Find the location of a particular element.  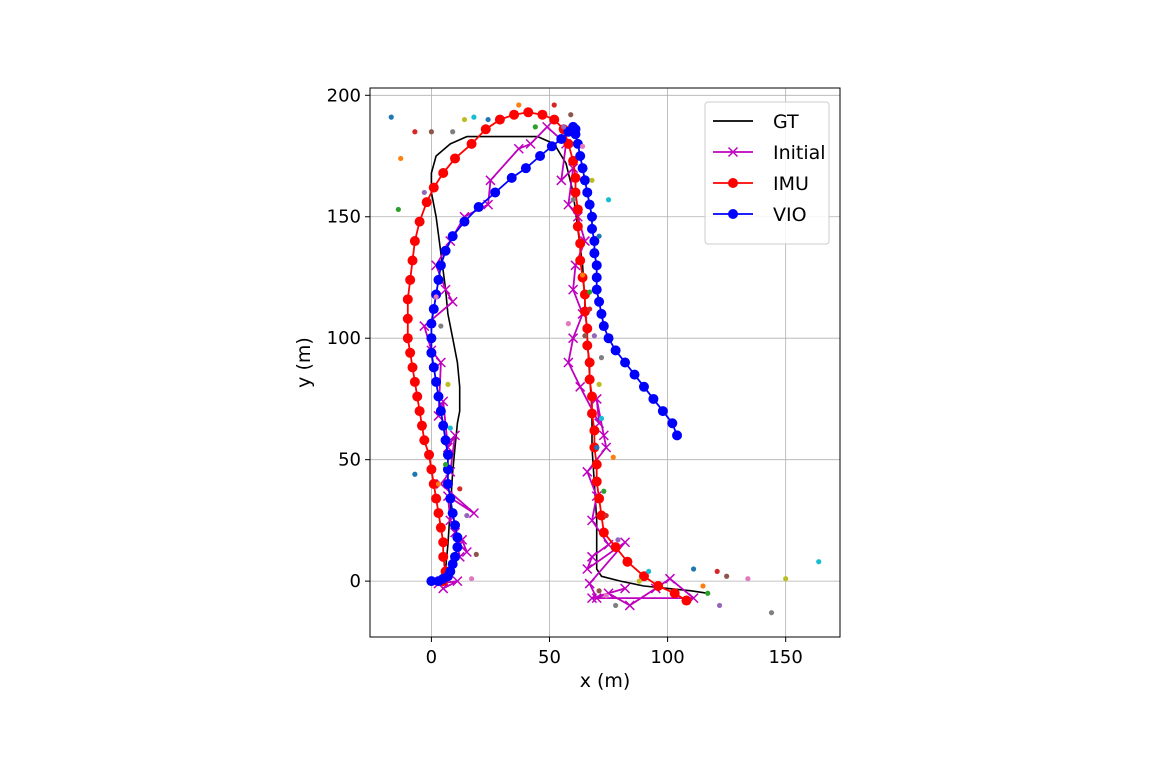

legend-initial-marker is located at coordinates (733, 152).